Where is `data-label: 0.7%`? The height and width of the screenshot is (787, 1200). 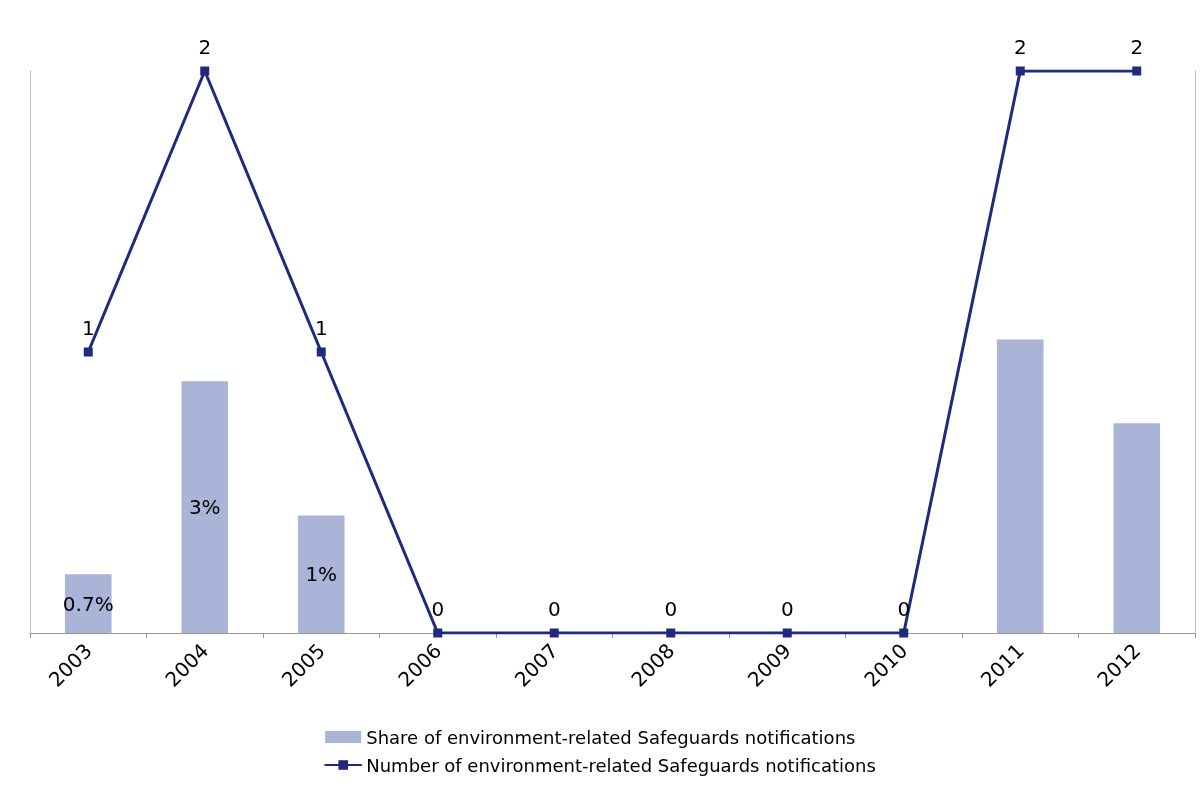
data-label: 0.7% is located at coordinates (88, 603).